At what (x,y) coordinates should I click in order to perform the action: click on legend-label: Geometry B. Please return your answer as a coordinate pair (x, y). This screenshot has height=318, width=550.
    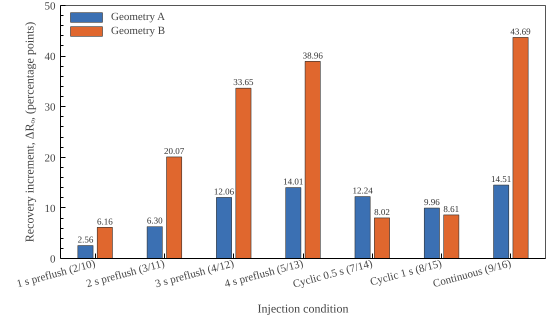
    Looking at the image, I should click on (138, 31).